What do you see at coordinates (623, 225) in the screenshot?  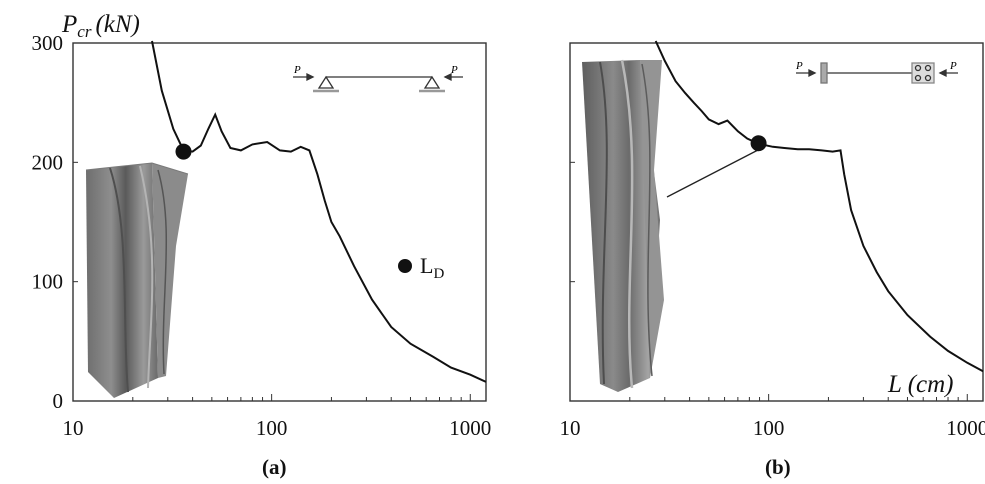 I see `buckled-section-inset-b` at bounding box center [623, 225].